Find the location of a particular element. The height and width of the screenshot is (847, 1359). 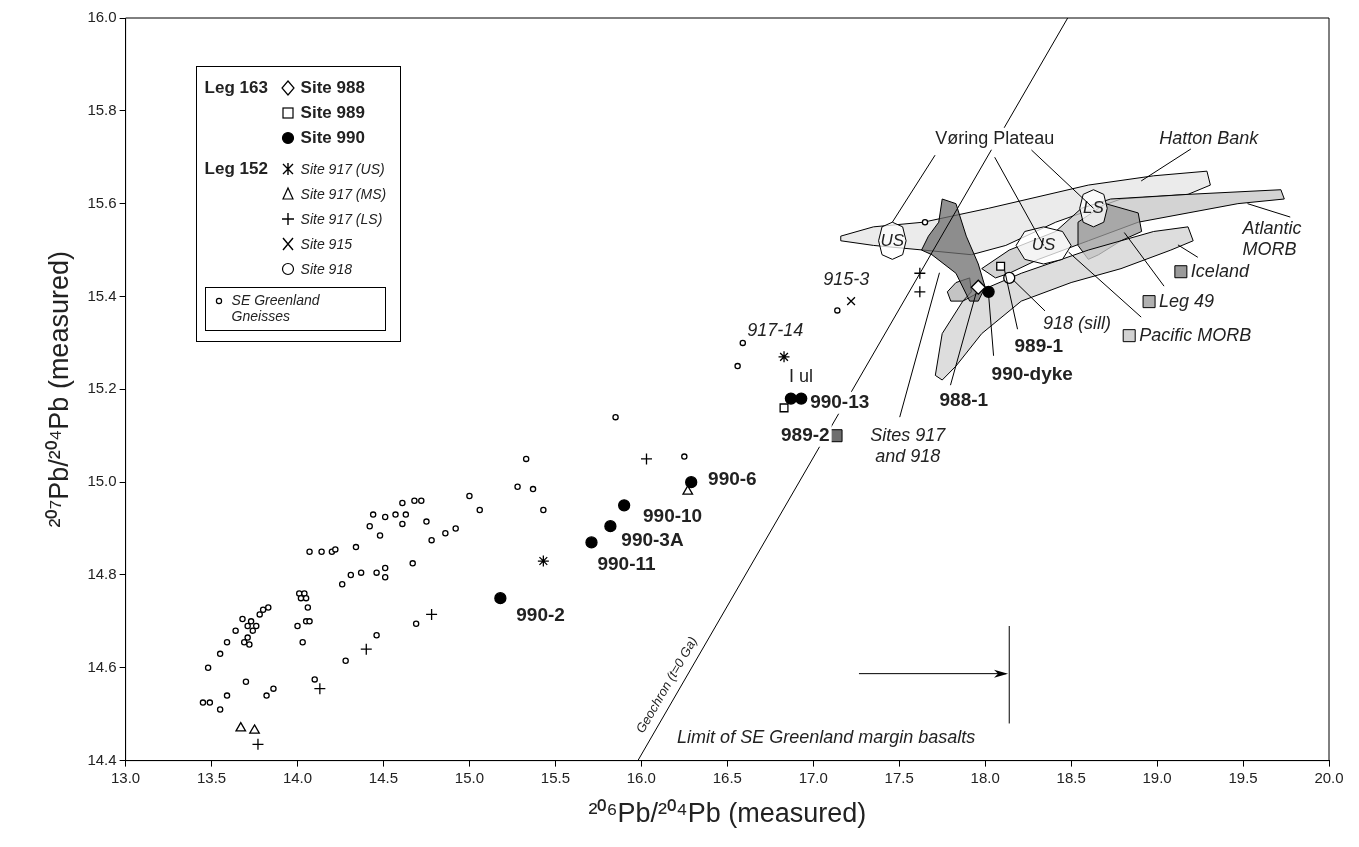

x-axis-title: ²⁰⁶Pb/²⁰⁴Pb (measured) is located at coordinates (727, 813).